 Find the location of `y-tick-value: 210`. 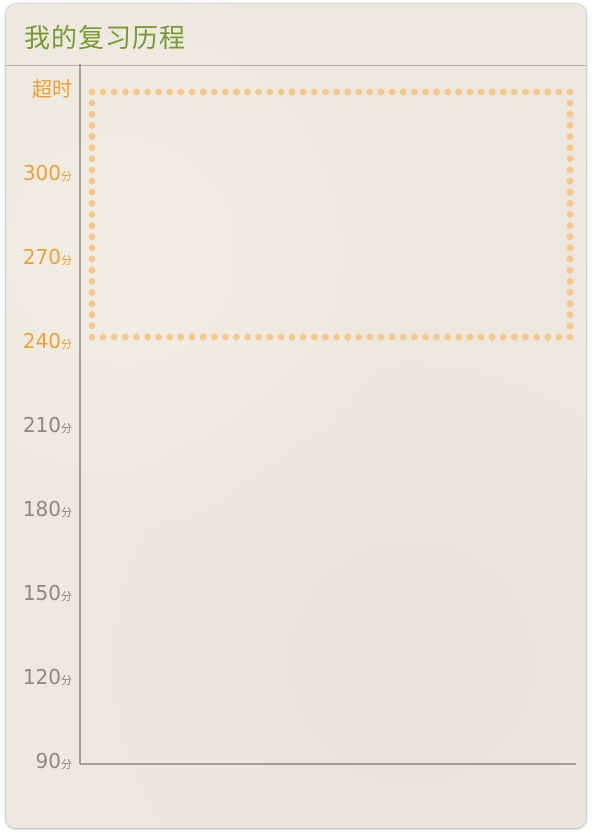

y-tick-value: 210 is located at coordinates (42, 425).